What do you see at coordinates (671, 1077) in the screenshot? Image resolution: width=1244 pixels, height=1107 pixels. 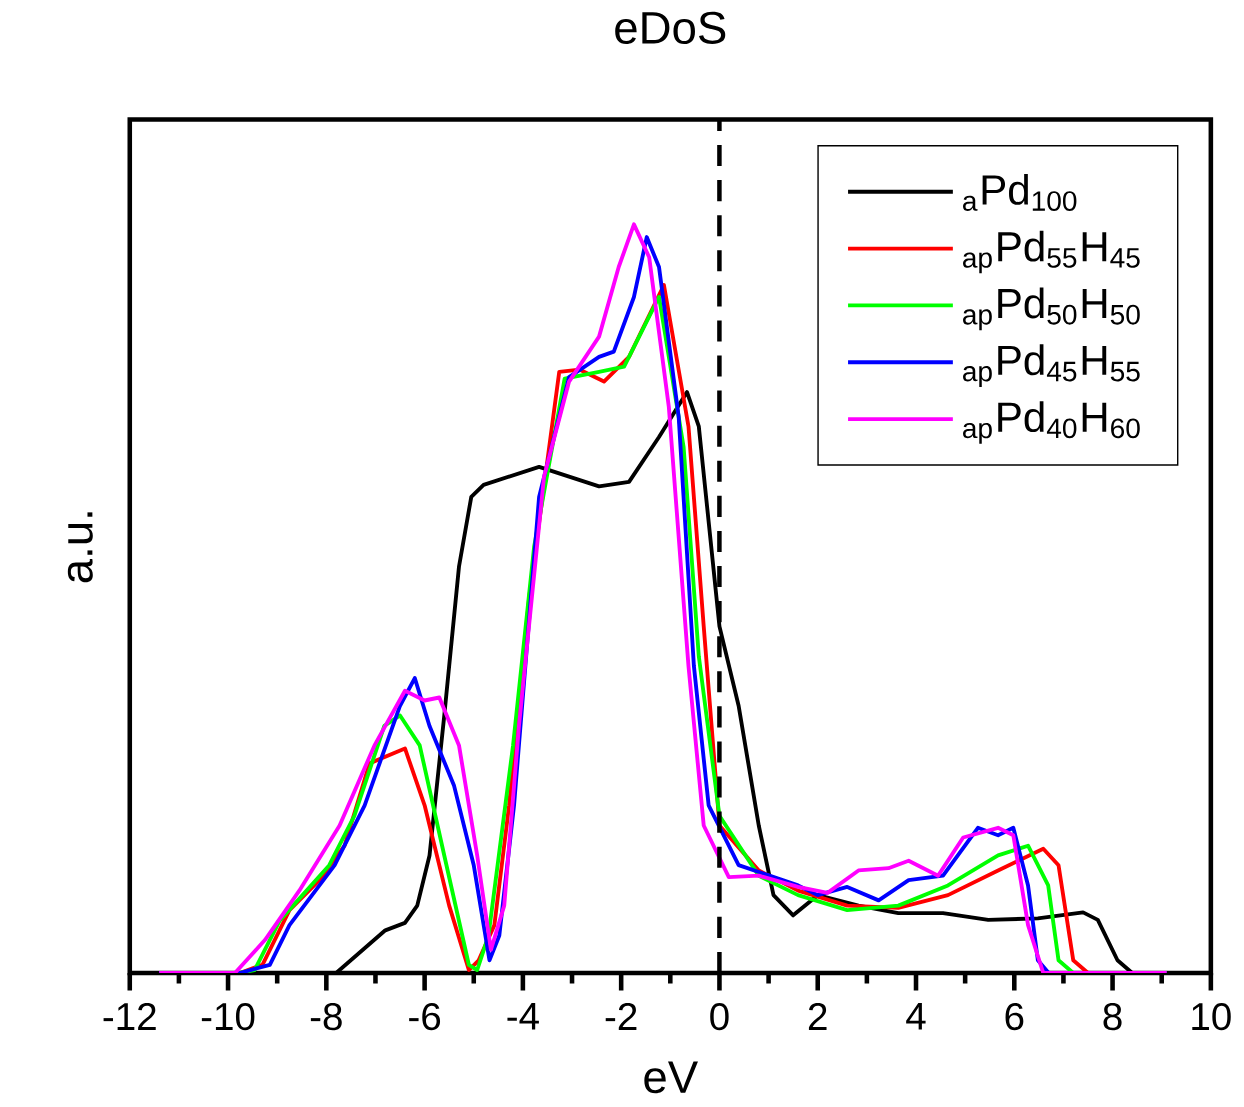 I see `x-axis-title: eV` at bounding box center [671, 1077].